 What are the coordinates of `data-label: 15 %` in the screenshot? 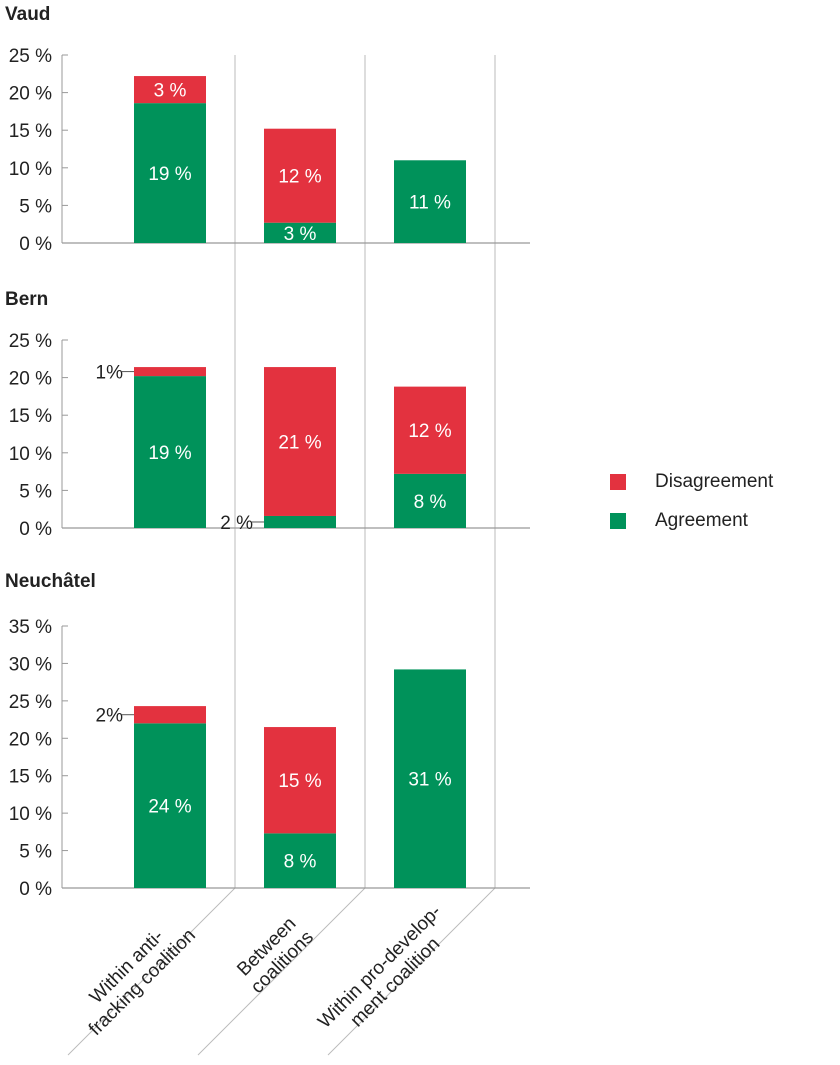 It's located at (299, 781).